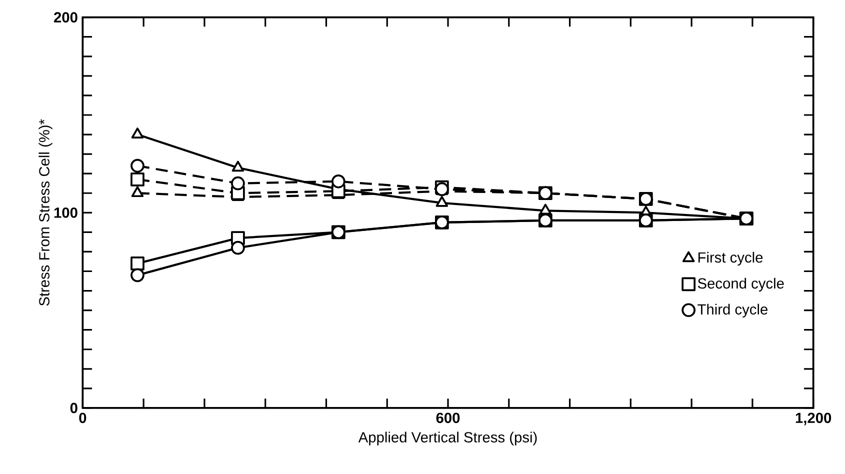 The width and height of the screenshot is (845, 474). I want to click on legend-label: Second cycle, so click(741, 285).